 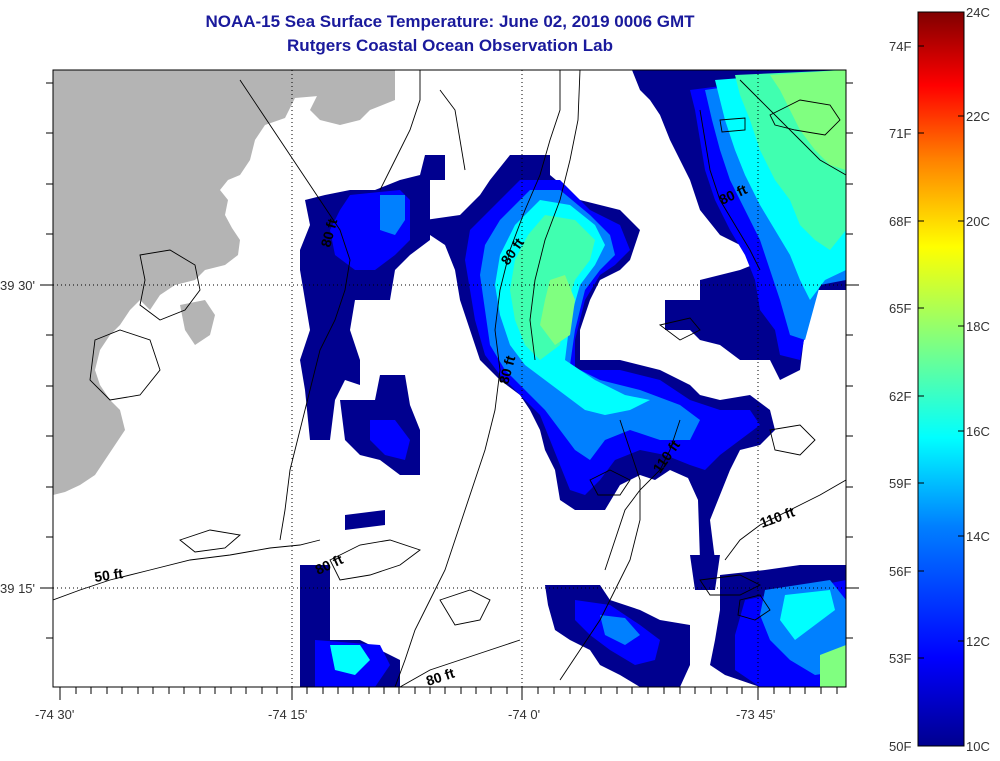 What do you see at coordinates (524, 714) in the screenshot?
I see `lon-label: -74 0'` at bounding box center [524, 714].